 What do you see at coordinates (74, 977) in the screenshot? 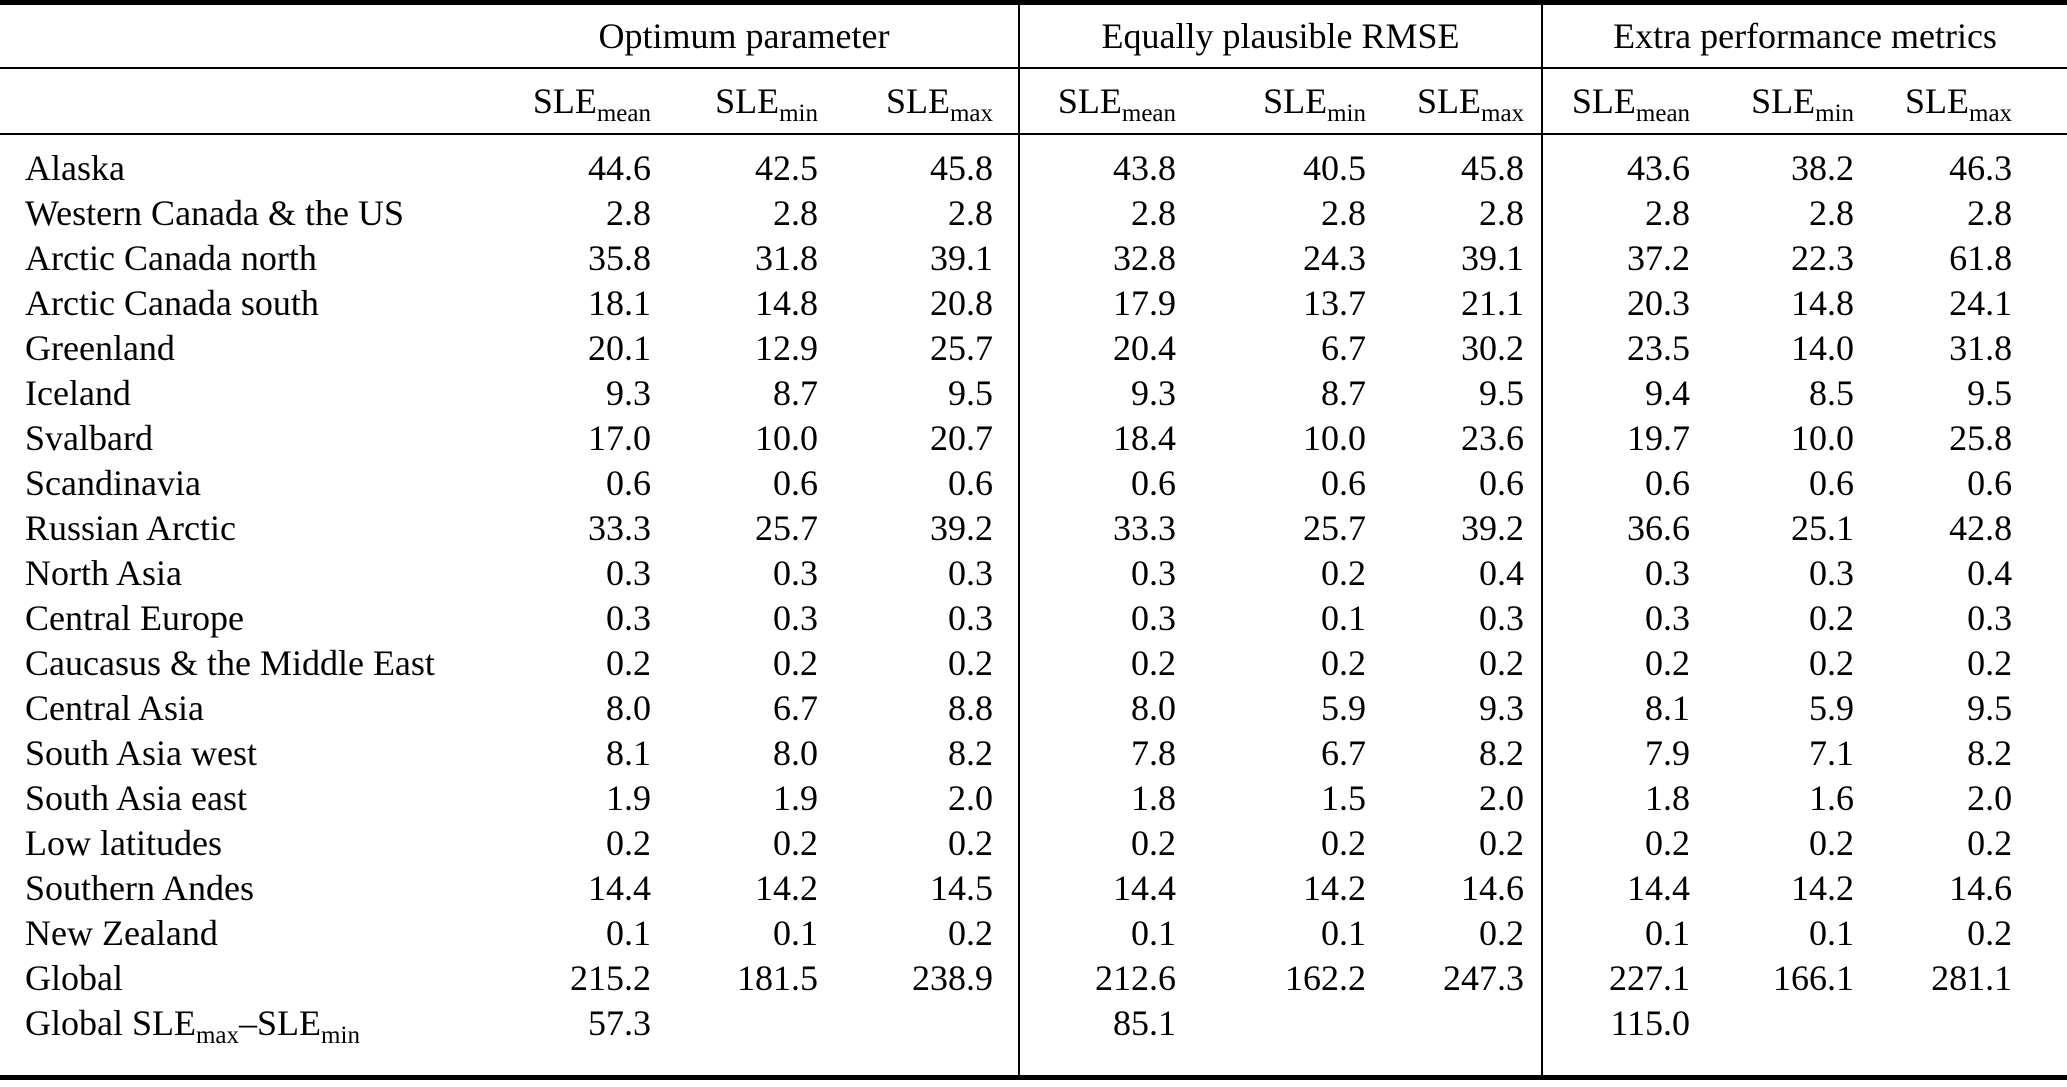
I see `row-label: Global` at bounding box center [74, 977].